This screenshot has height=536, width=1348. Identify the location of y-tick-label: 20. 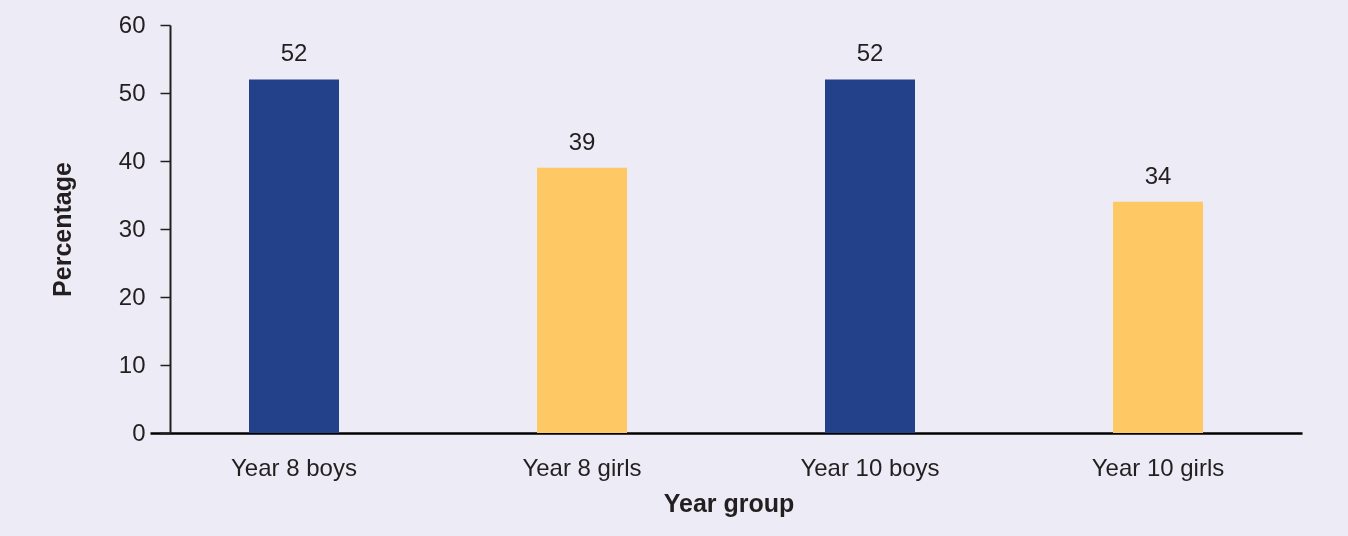
(132, 296).